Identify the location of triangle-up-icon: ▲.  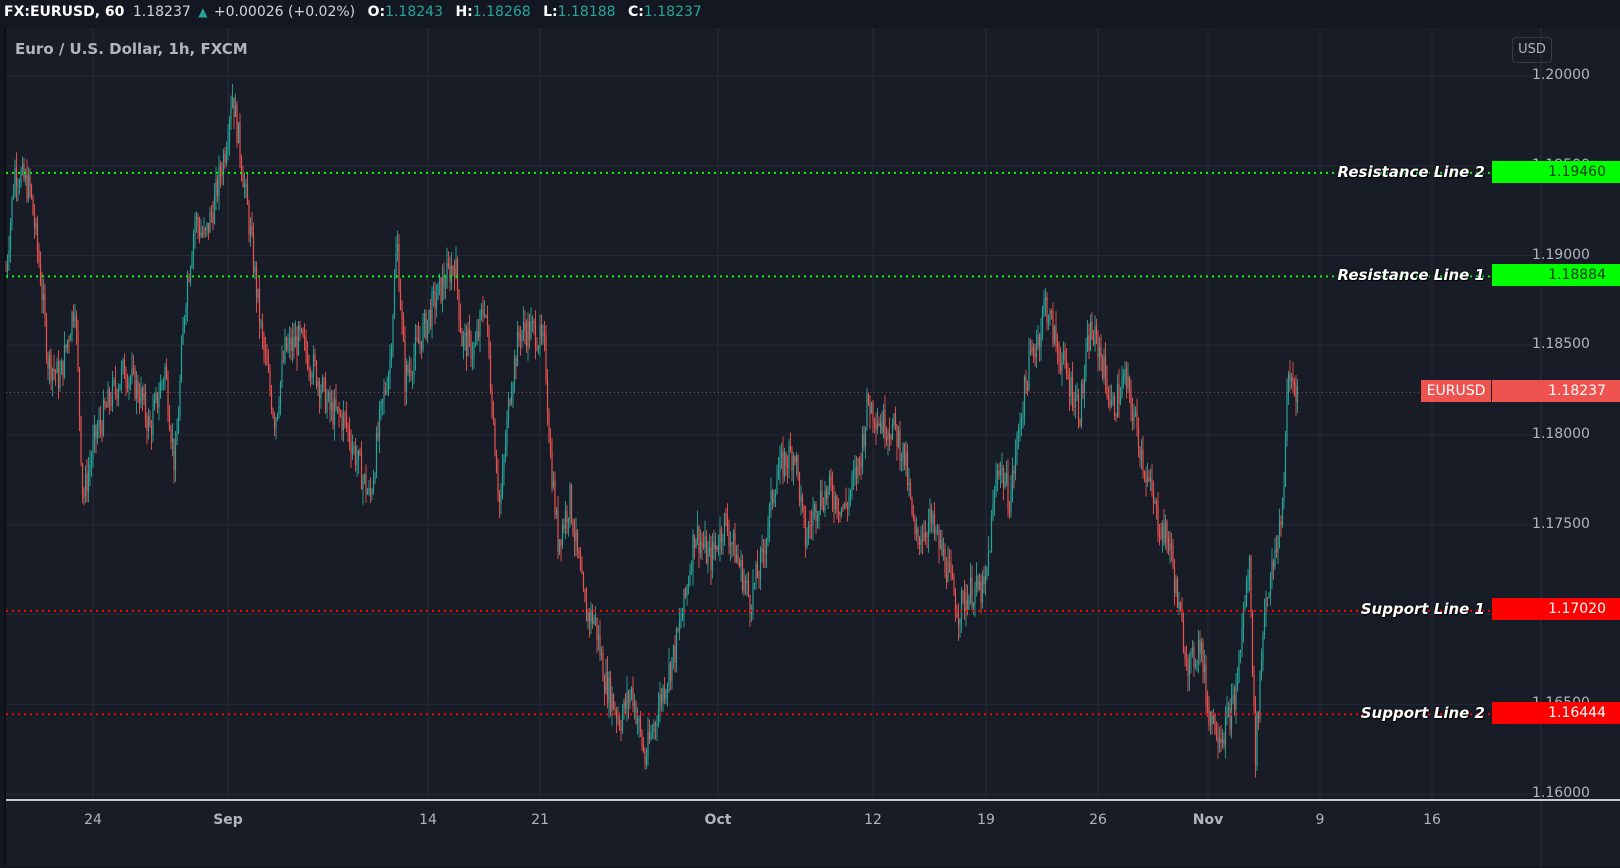
(203, 12).